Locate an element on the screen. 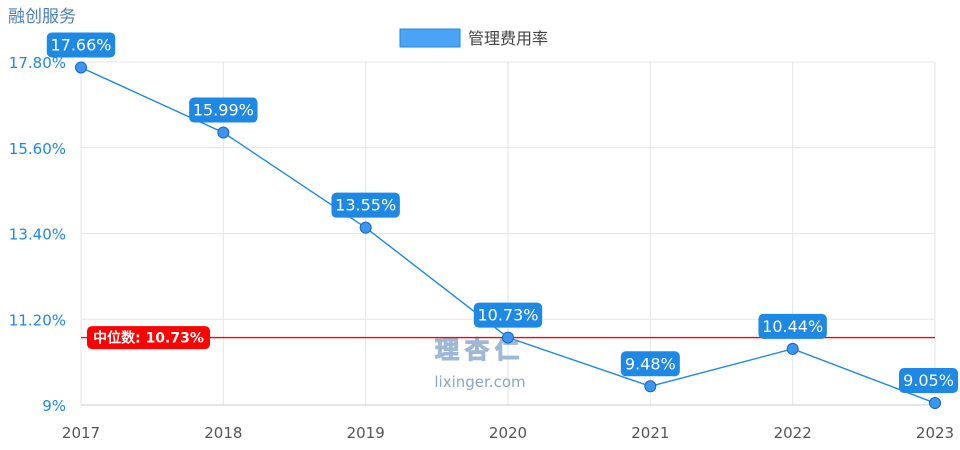 The image size is (960, 450). legend-swatch is located at coordinates (430, 38).